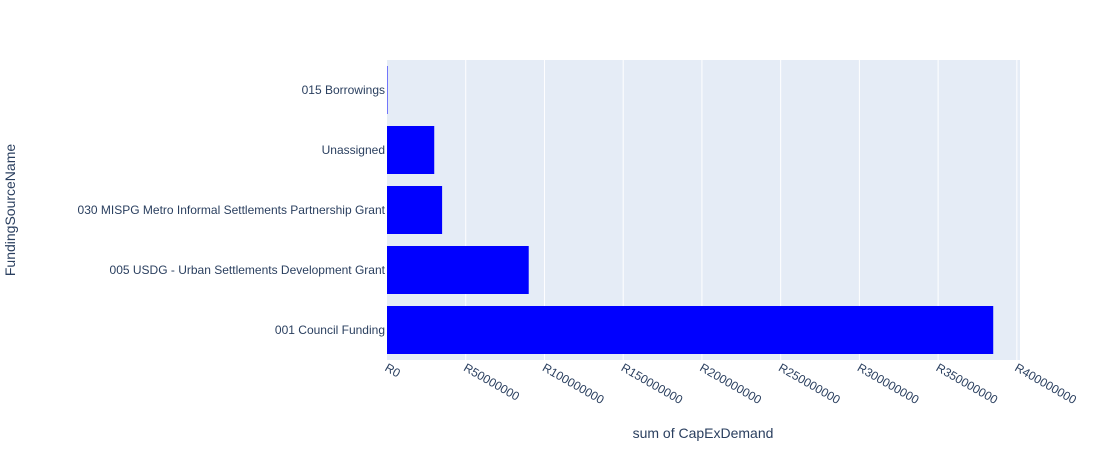 The width and height of the screenshot is (1100, 450). Describe the element at coordinates (573, 383) in the screenshot. I see `x-tick-label: R100000000` at that location.